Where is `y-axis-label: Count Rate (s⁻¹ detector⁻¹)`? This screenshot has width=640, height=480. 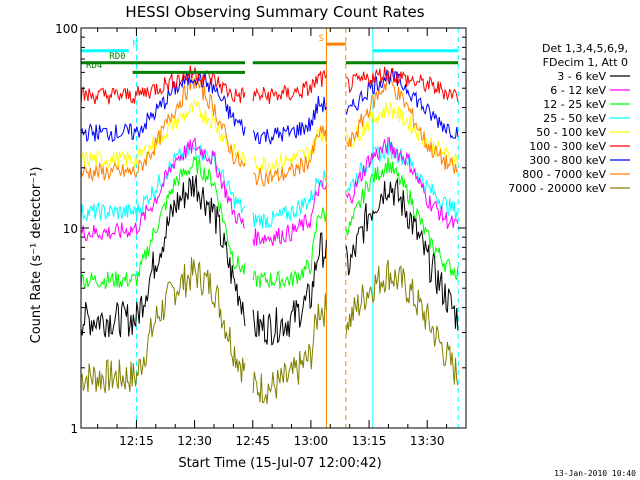 y-axis-label: Count Rate (s⁻¹ detector⁻¹) is located at coordinates (36, 255).